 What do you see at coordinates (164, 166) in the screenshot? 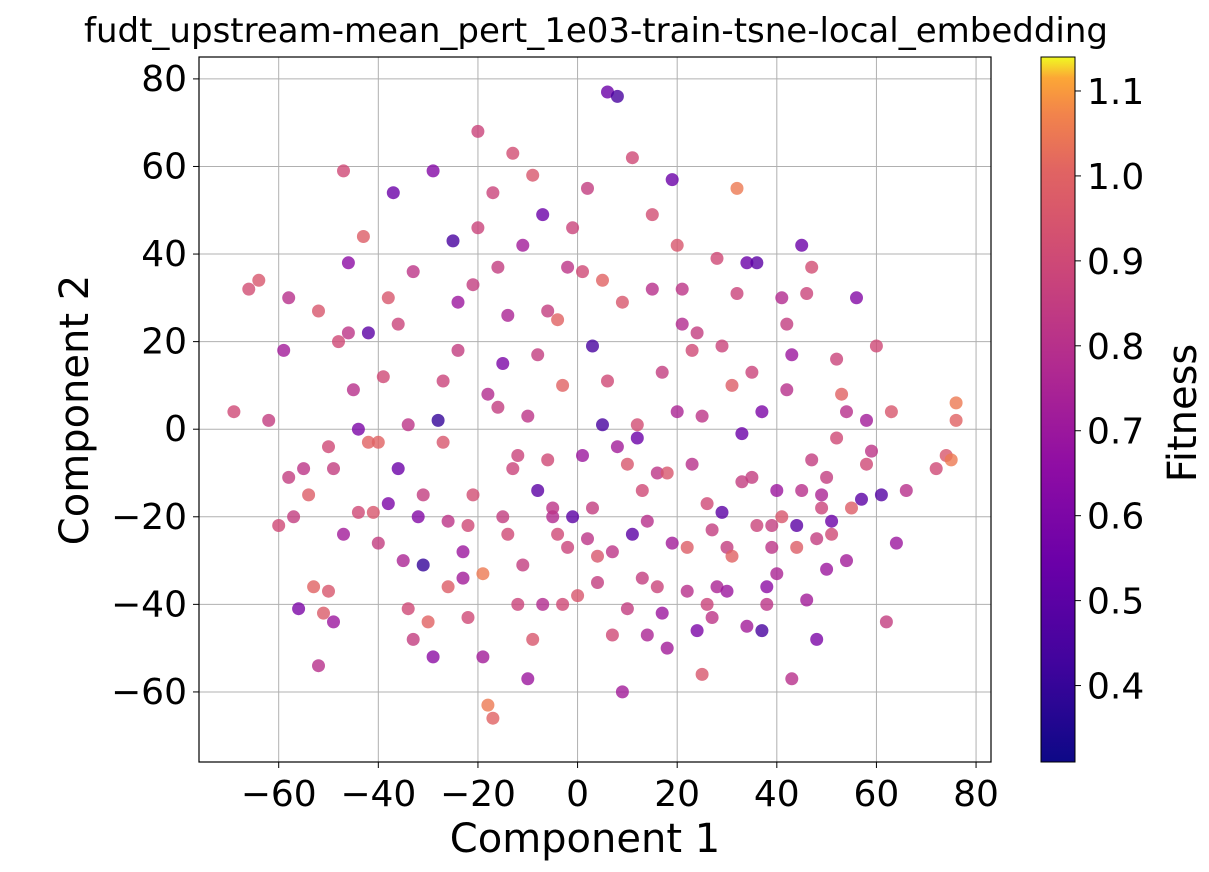
I see `y-tick-label: 60` at bounding box center [164, 166].